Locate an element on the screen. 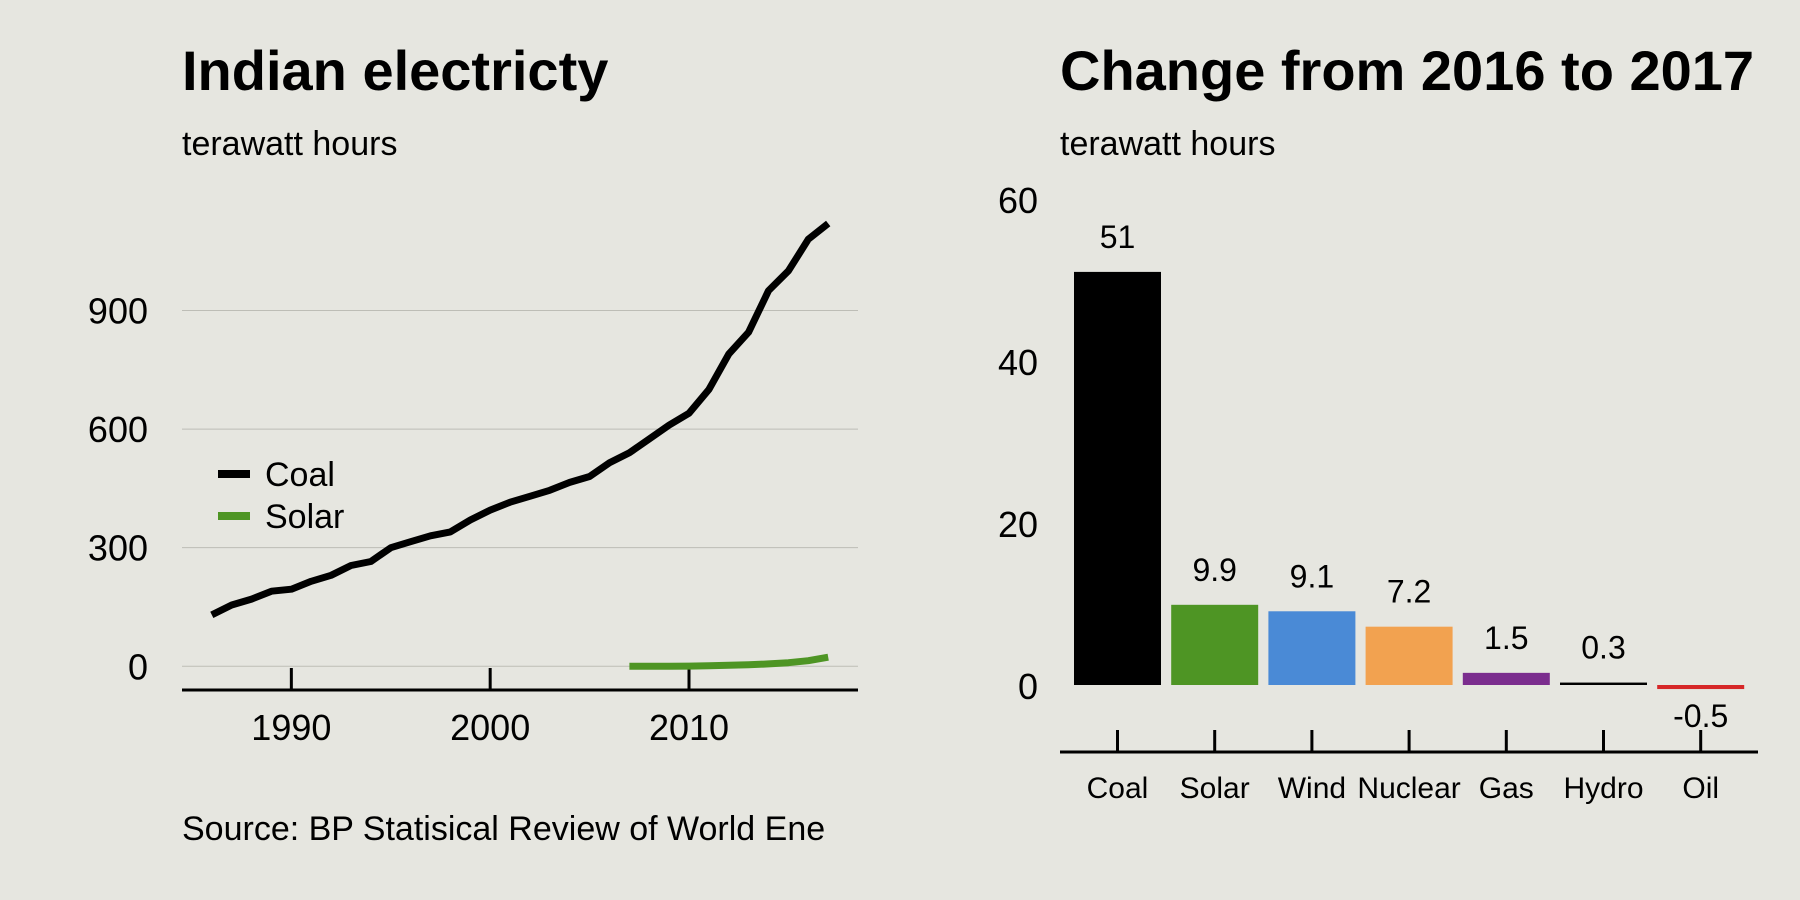  category-label-nuclear: Nuclear is located at coordinates (1408, 788).